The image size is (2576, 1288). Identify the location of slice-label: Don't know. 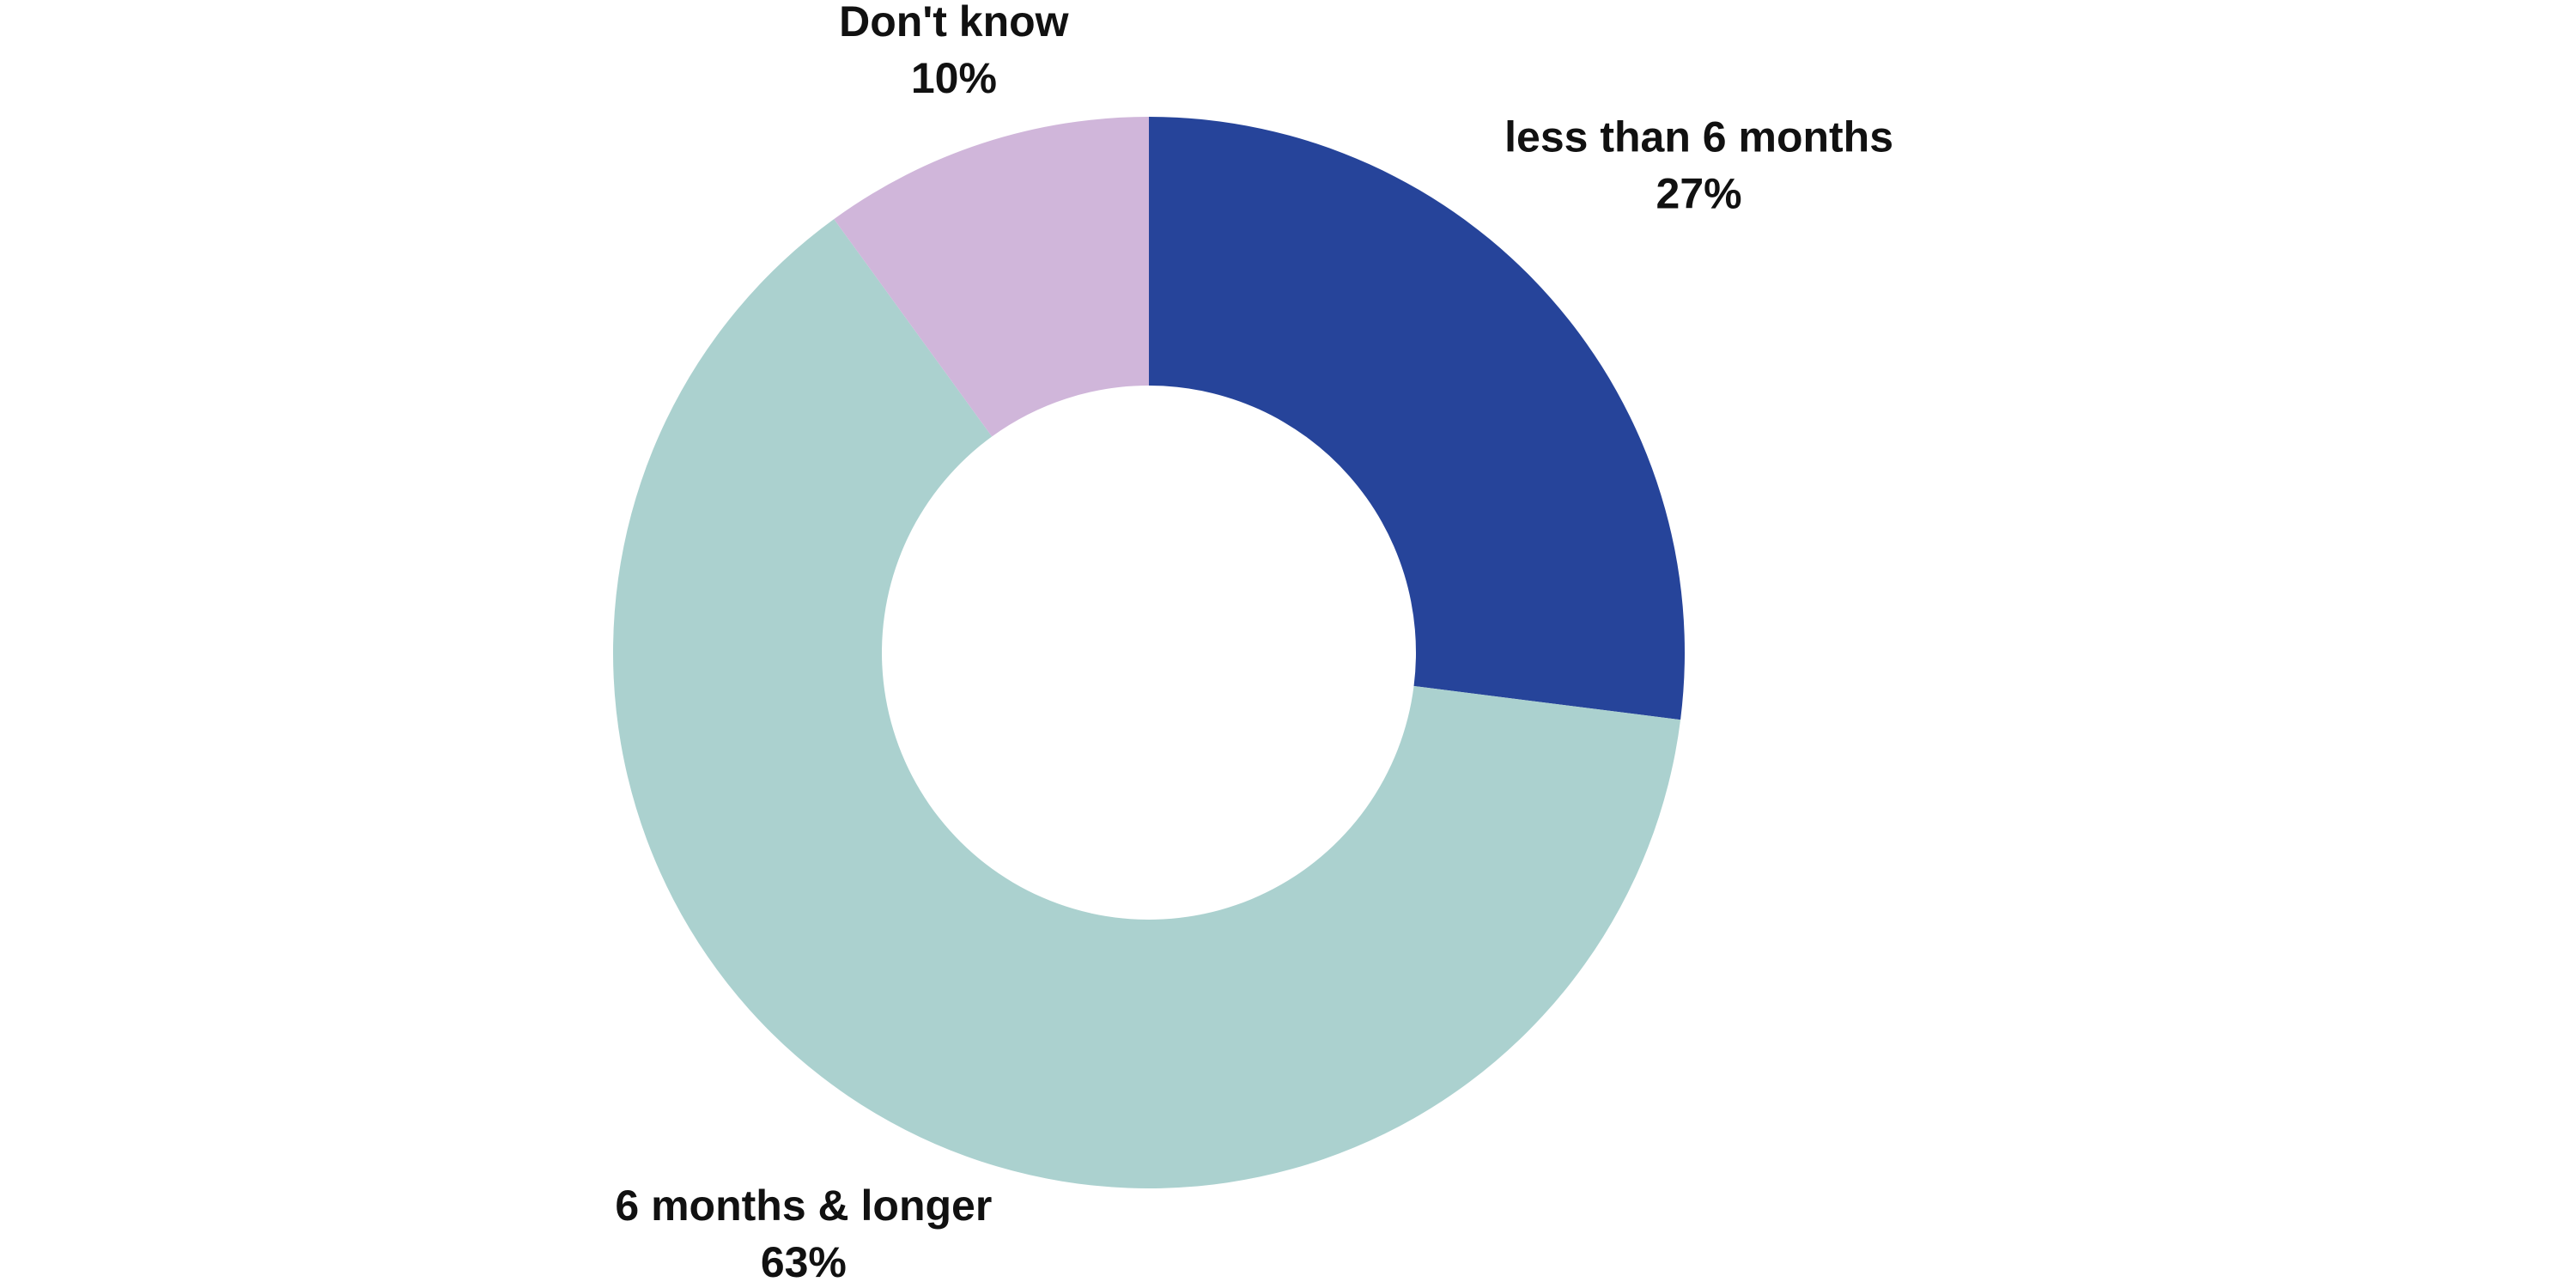
(954, 23).